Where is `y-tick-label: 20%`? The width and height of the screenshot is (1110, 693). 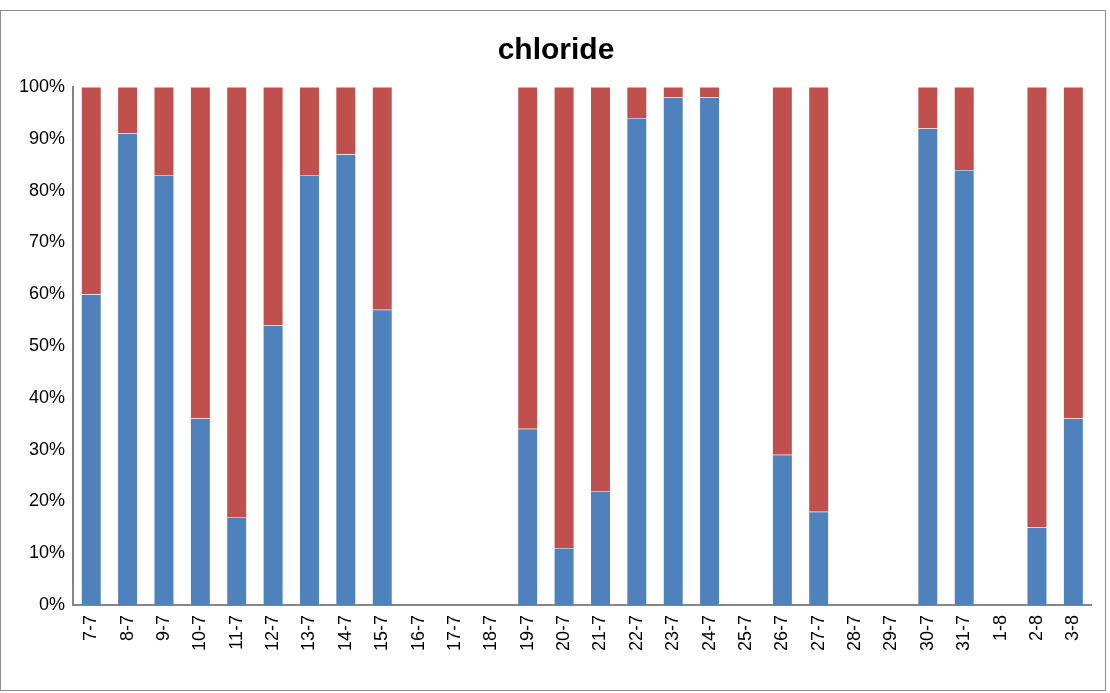
y-tick-label: 20% is located at coordinates (47, 500).